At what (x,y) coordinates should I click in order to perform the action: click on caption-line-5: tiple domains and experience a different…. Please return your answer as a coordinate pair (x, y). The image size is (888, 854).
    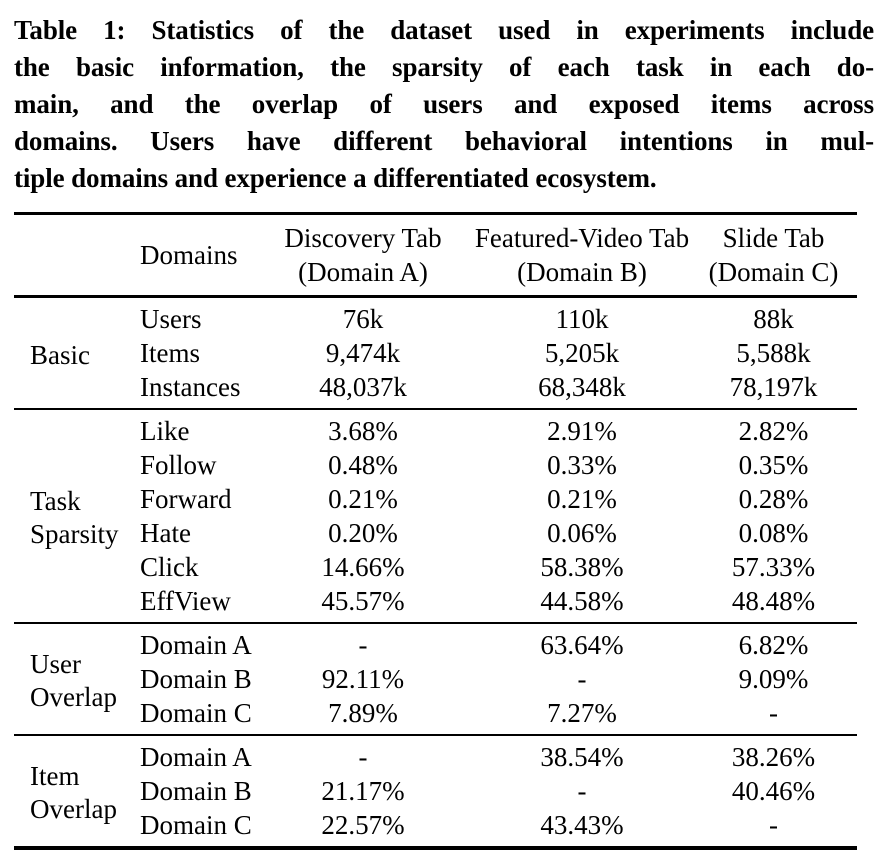
    Looking at the image, I should click on (335, 178).